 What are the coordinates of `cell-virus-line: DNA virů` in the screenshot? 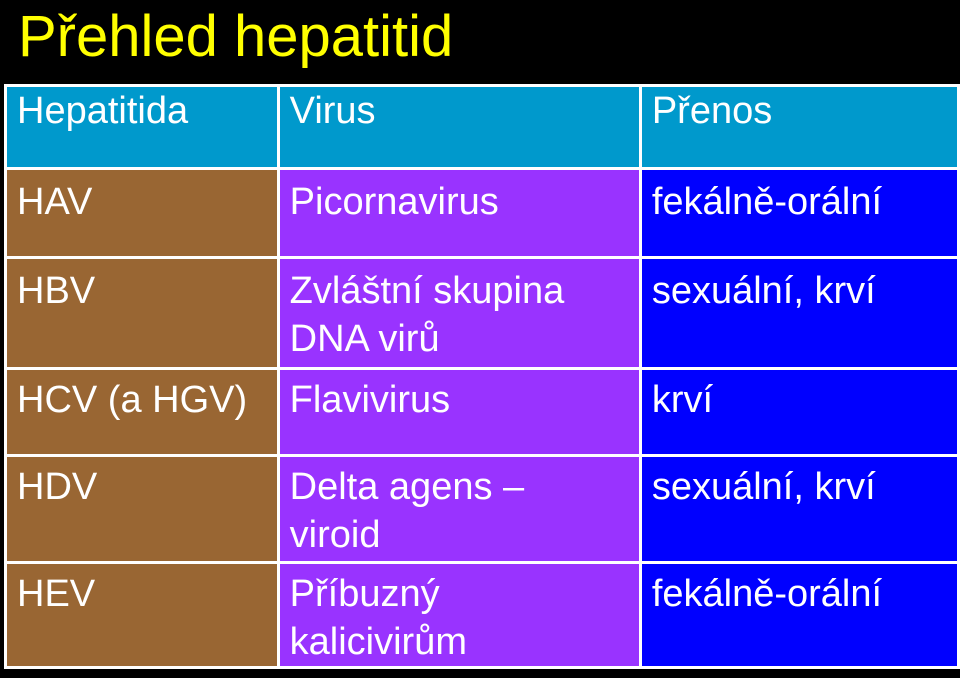 It's located at (364, 339).